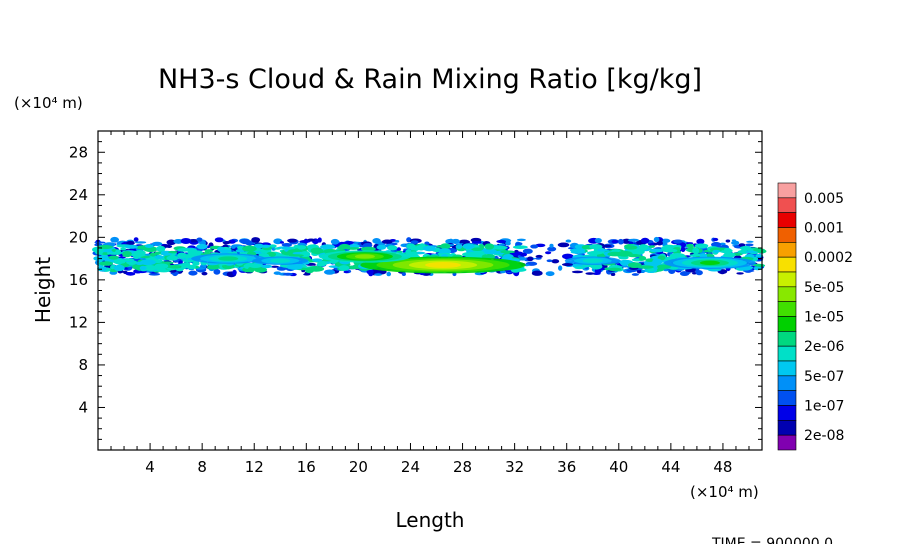 The height and width of the screenshot is (544, 904). I want to click on y-tick-label: 12, so click(78, 322).